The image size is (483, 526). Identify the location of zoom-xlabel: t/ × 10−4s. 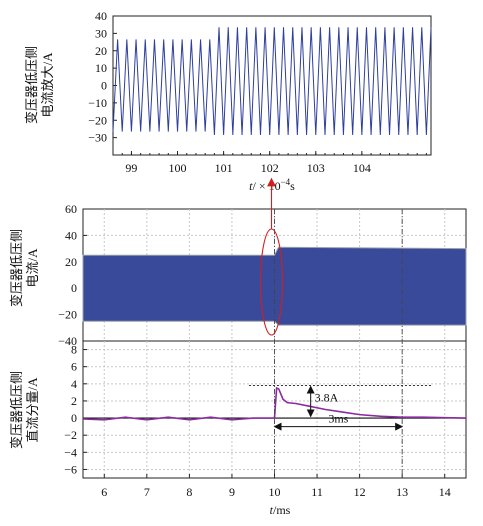
(272, 185).